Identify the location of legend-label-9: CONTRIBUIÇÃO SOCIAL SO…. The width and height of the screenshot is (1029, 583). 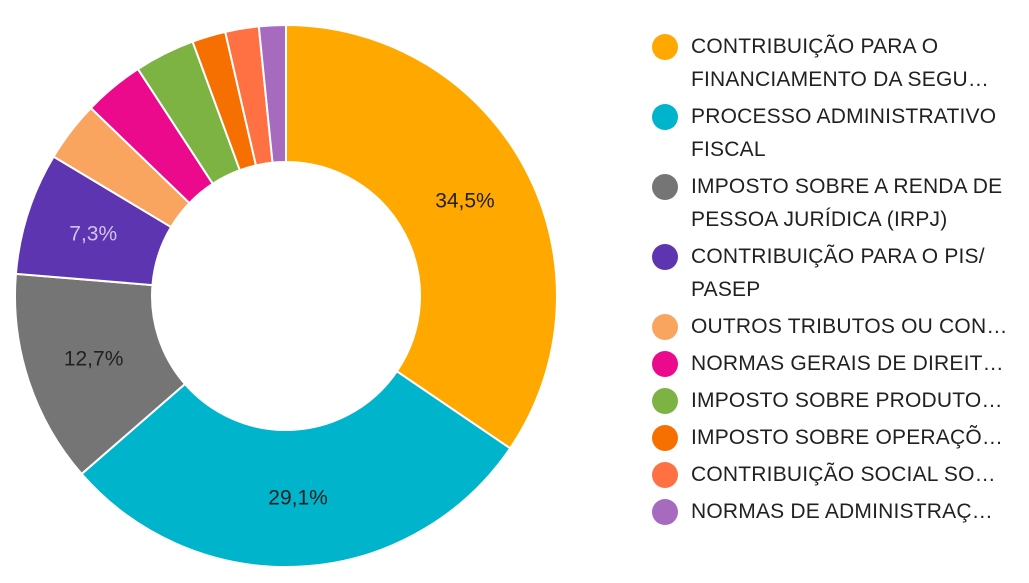
(843, 474).